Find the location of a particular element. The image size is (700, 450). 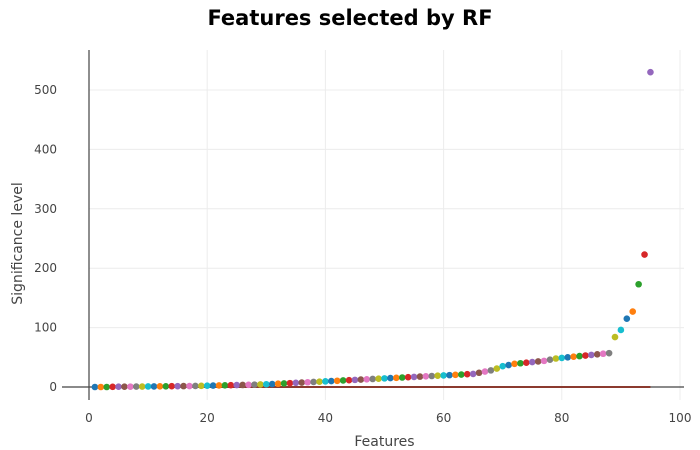

y-tick-label-500: 500 is located at coordinates (45, 90).